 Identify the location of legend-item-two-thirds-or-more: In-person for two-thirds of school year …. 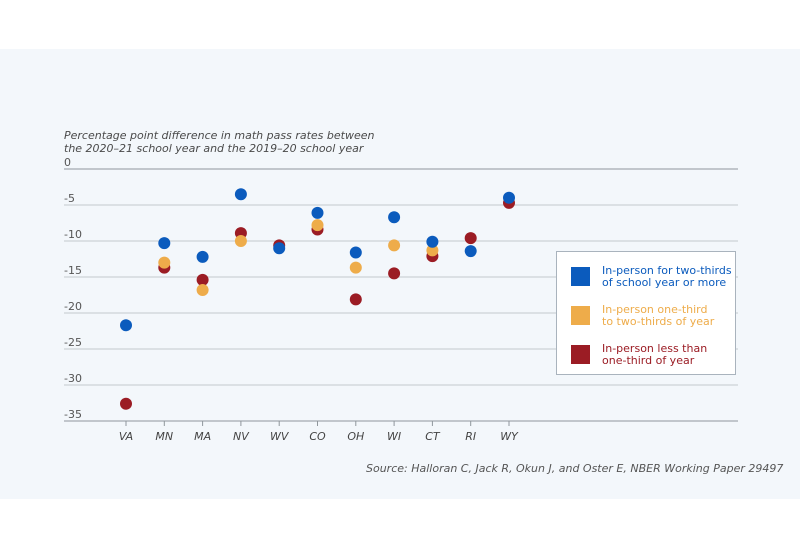
(651, 277).